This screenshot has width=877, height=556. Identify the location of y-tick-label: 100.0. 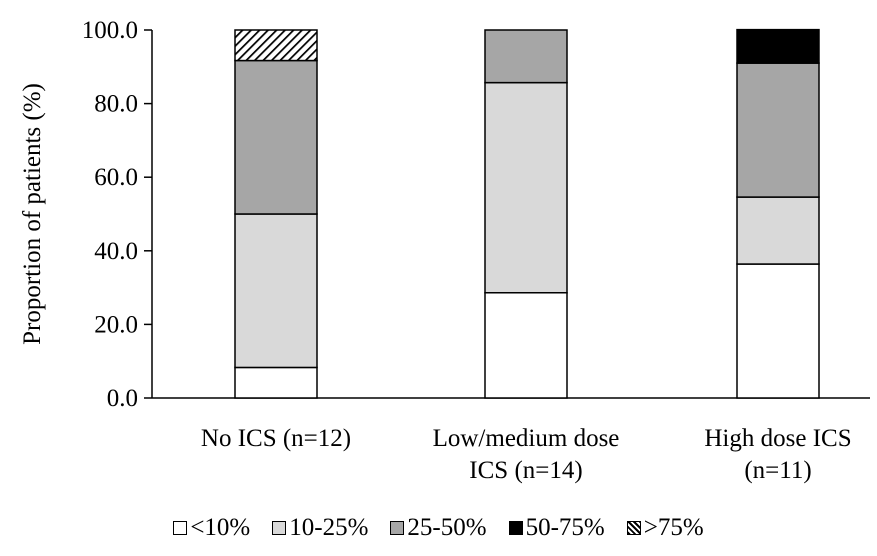
(110, 30).